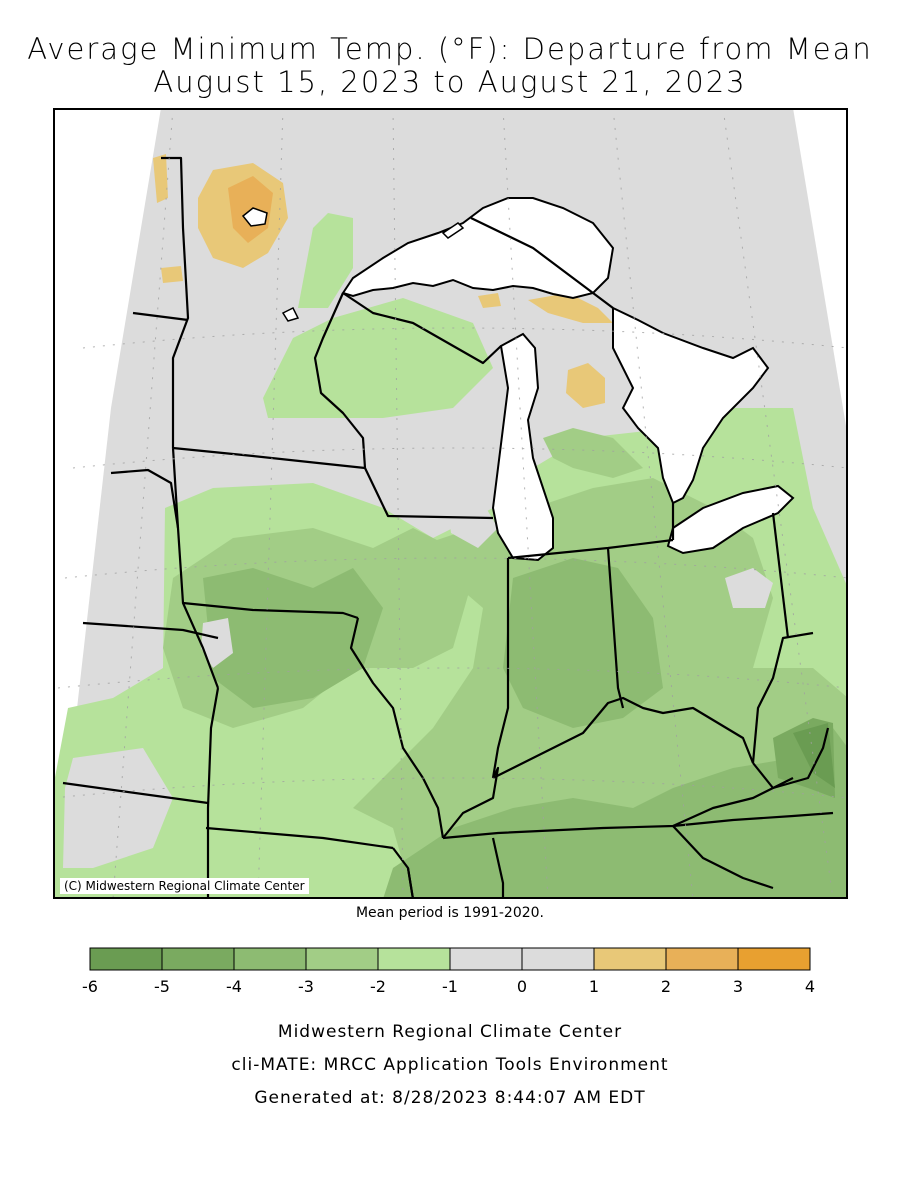 This screenshot has height=1200, width=900. Describe the element at coordinates (723, 857) in the screenshot. I see `border-va-tn` at that location.